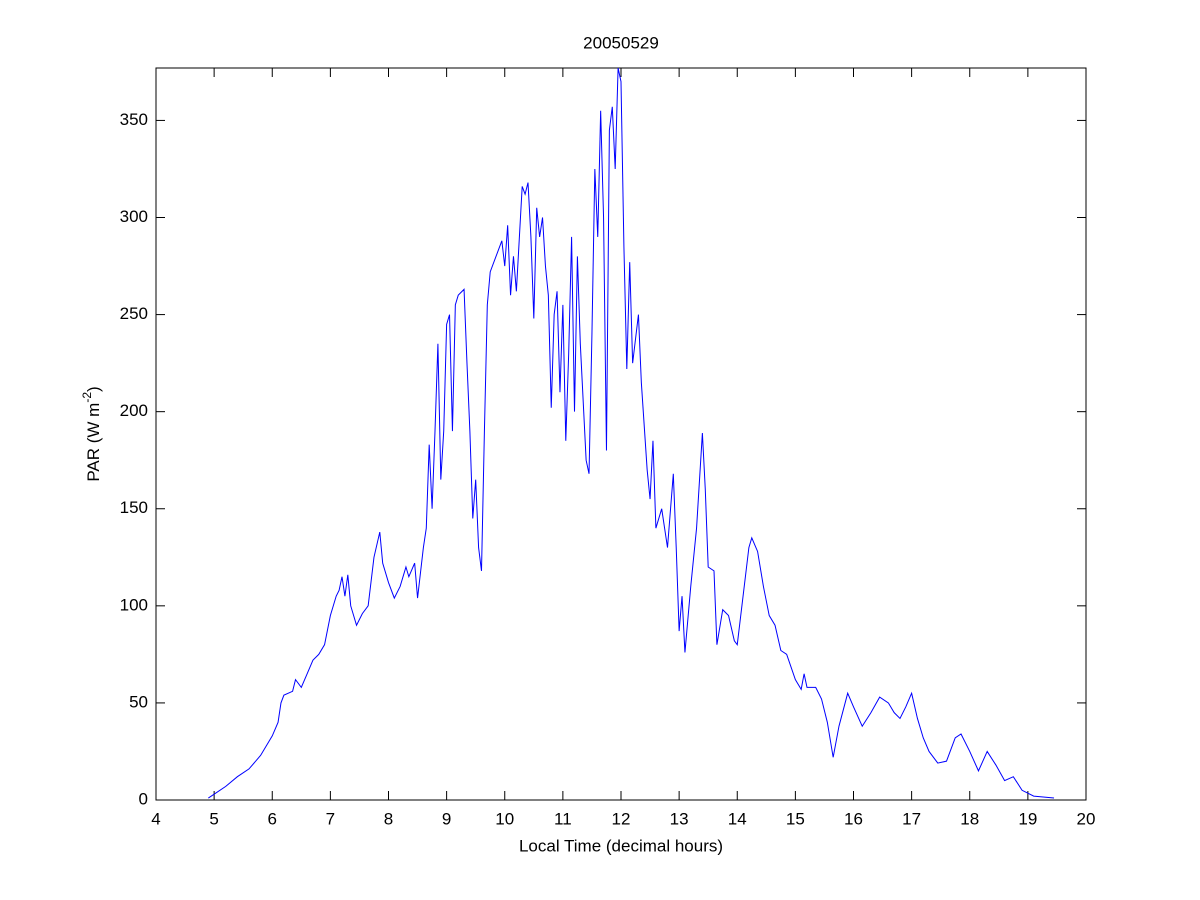 This screenshot has height=900, width=1200. I want to click on chart-title: 20050529, so click(621, 42).